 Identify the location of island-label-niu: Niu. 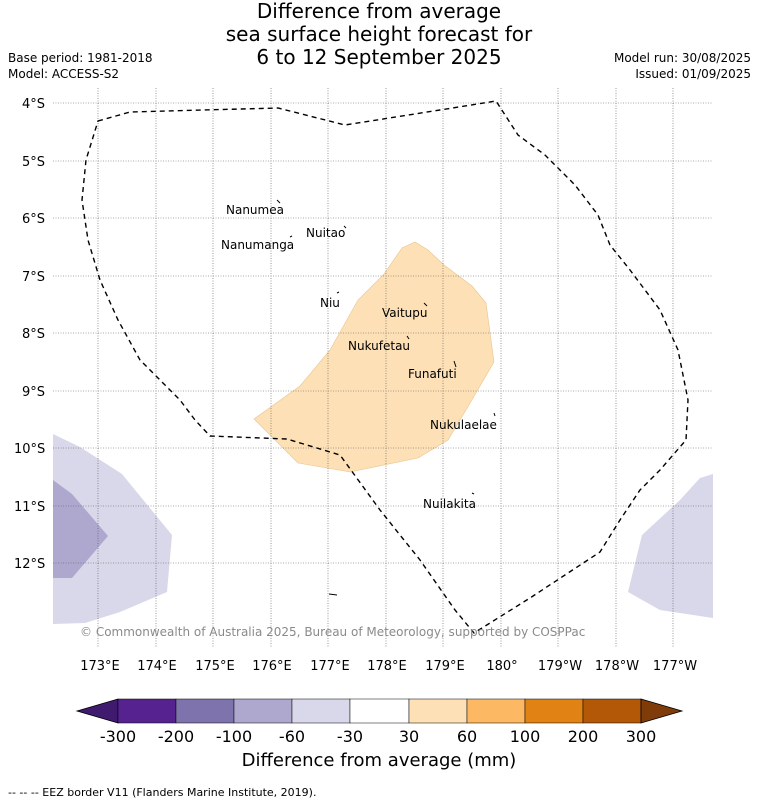
(330, 303).